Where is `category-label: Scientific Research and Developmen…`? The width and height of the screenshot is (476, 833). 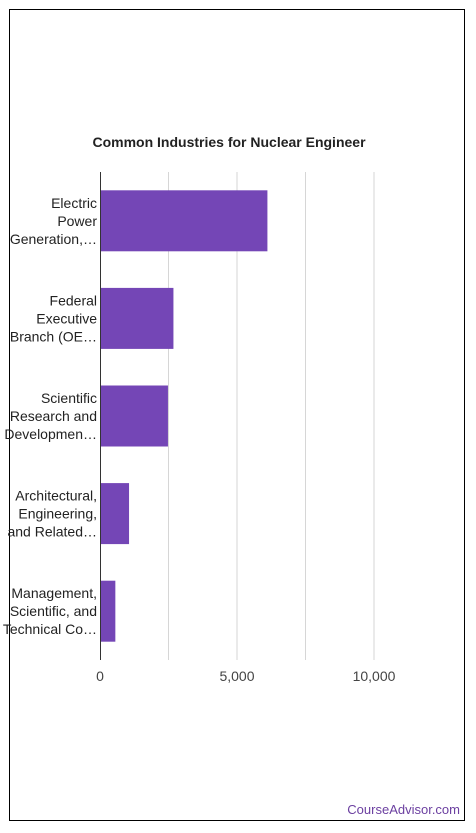 category-label: Scientific Research and Developmen… is located at coordinates (50, 416).